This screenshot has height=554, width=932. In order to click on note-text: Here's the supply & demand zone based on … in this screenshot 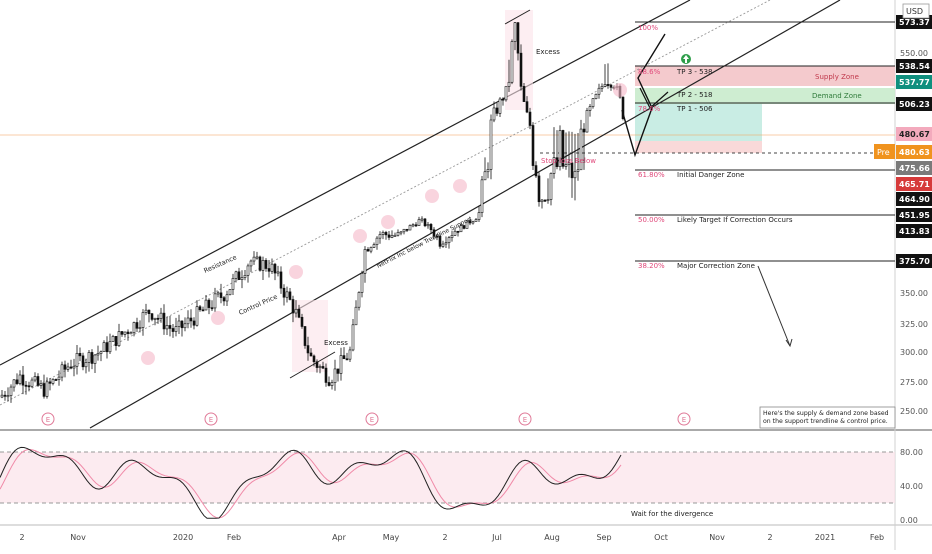, I will do `click(826, 417)`.